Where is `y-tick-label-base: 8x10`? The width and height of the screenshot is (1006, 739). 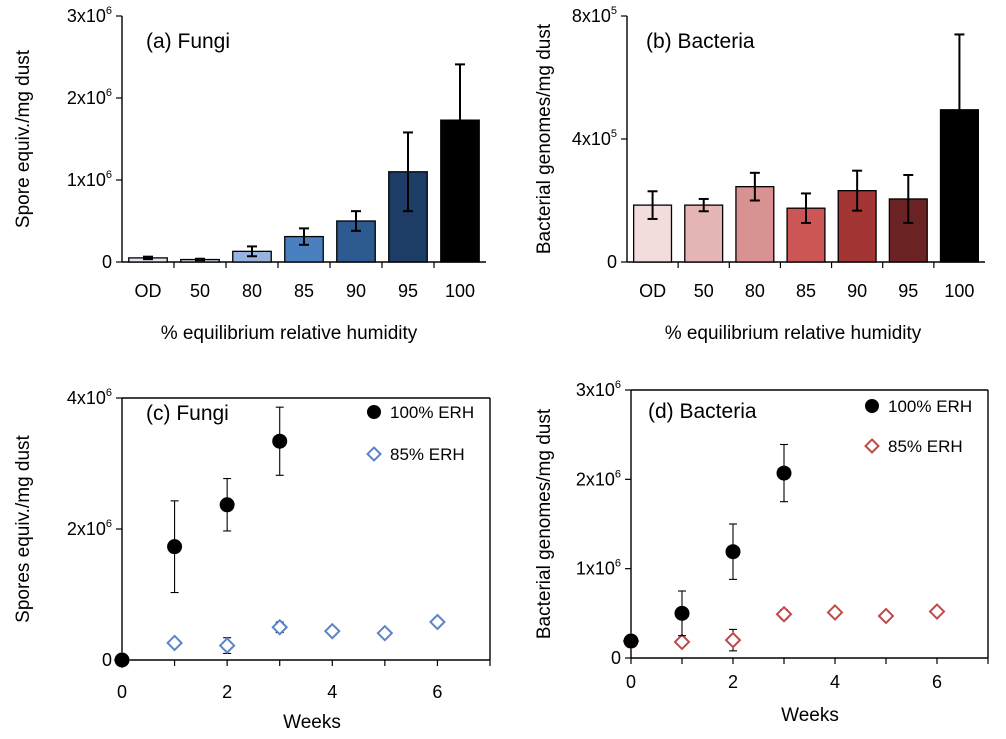
y-tick-label-base: 8x10 is located at coordinates (591, 16).